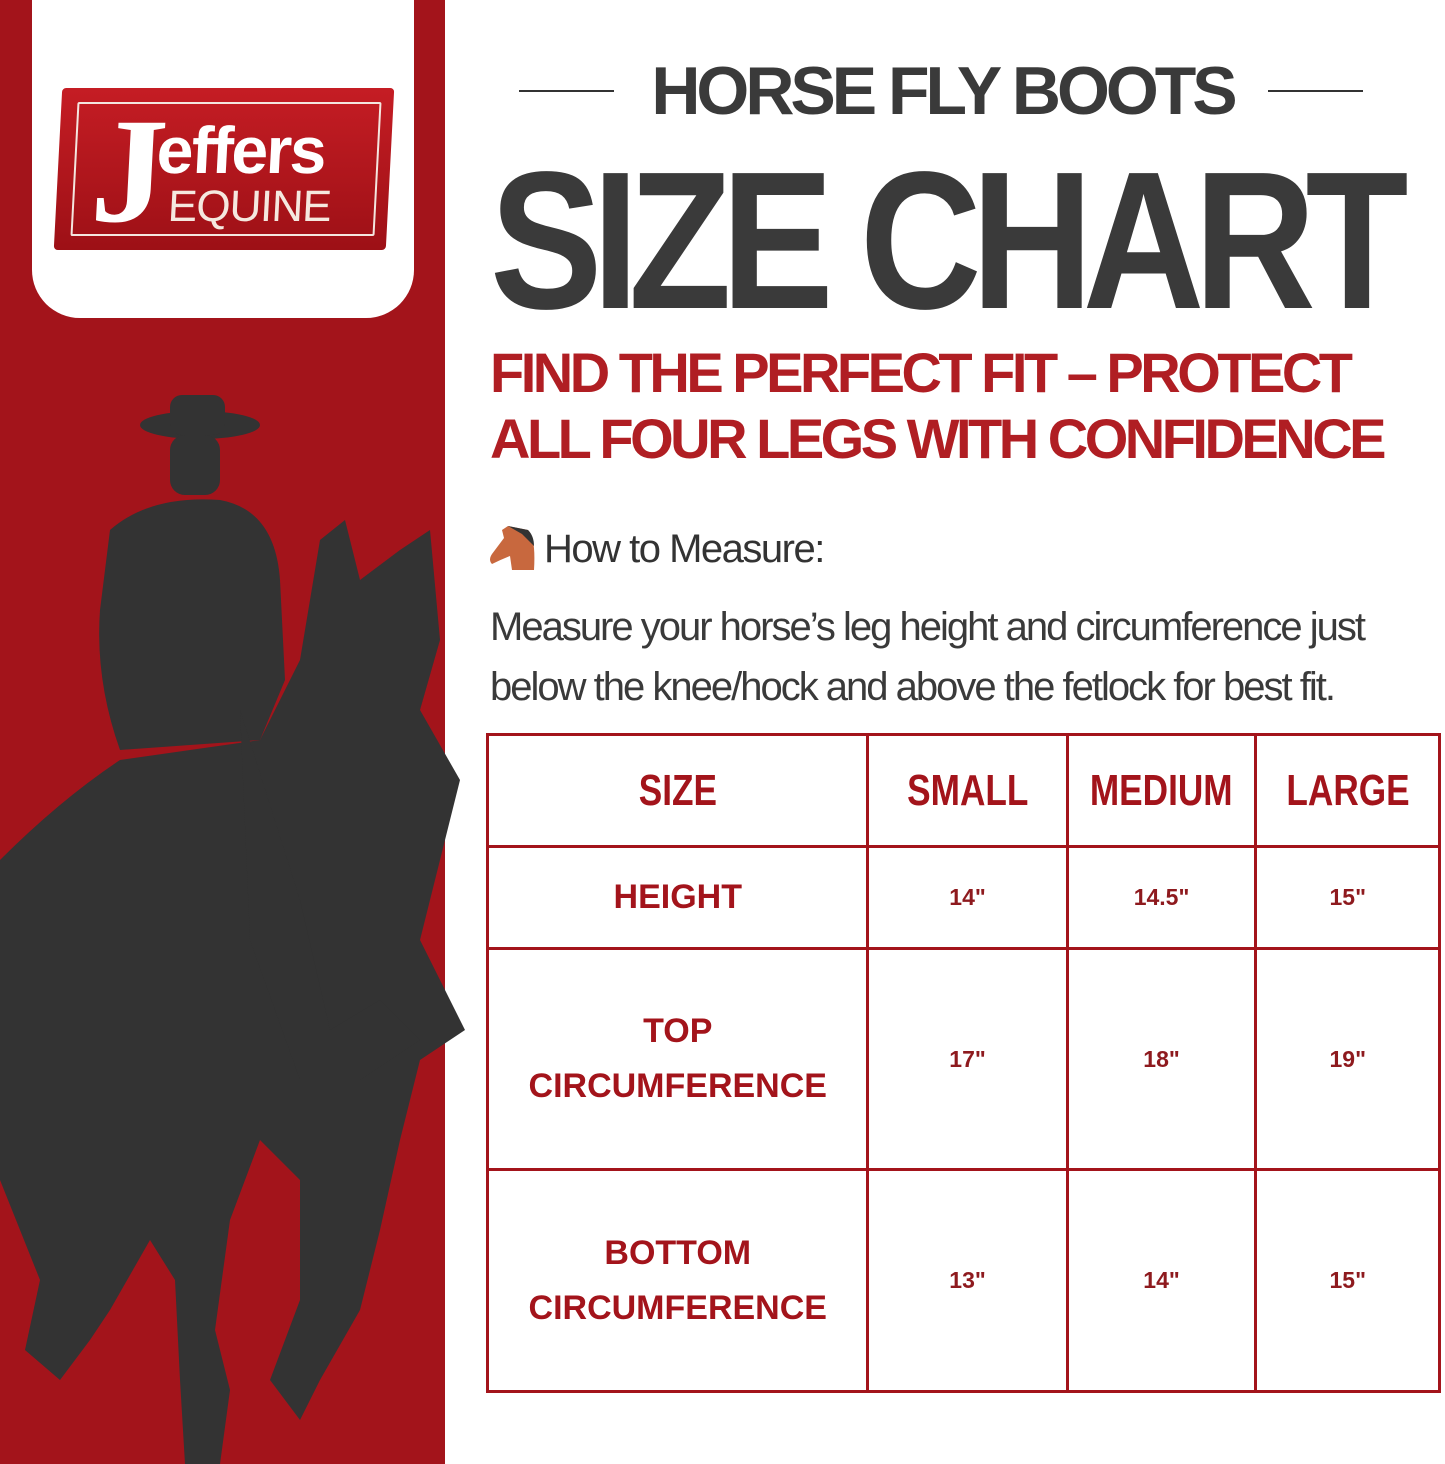 This screenshot has height=1464, width=1445. What do you see at coordinates (678, 1031) in the screenshot?
I see `row-label: TOP` at bounding box center [678, 1031].